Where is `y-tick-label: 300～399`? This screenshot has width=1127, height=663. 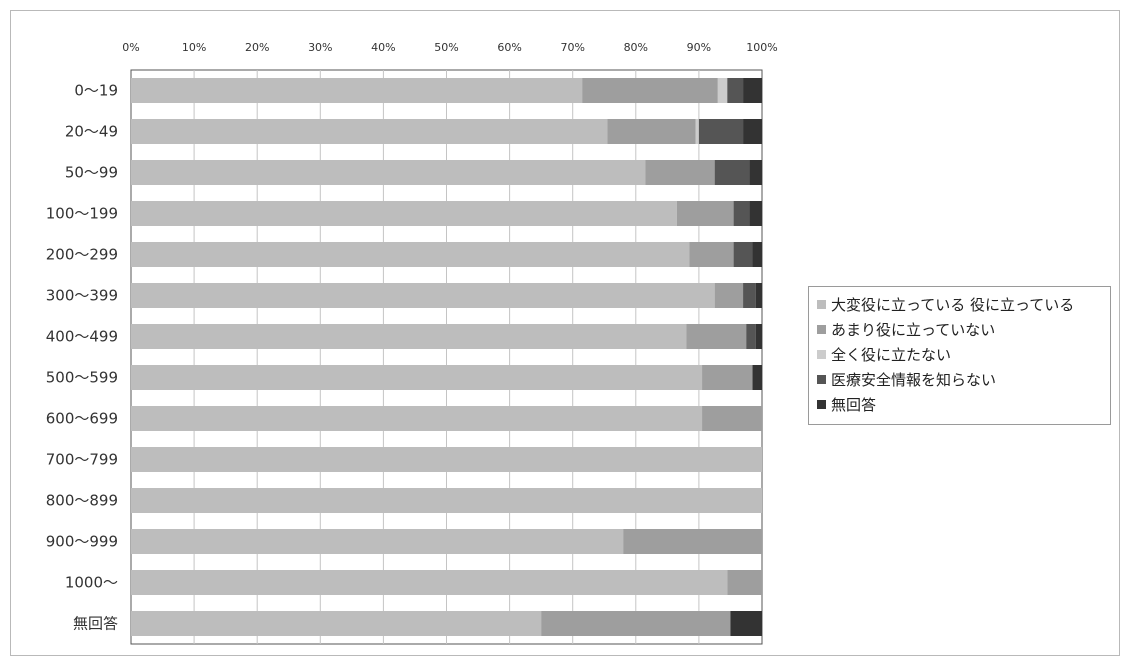
y-tick-label: 300～399 is located at coordinates (82, 296).